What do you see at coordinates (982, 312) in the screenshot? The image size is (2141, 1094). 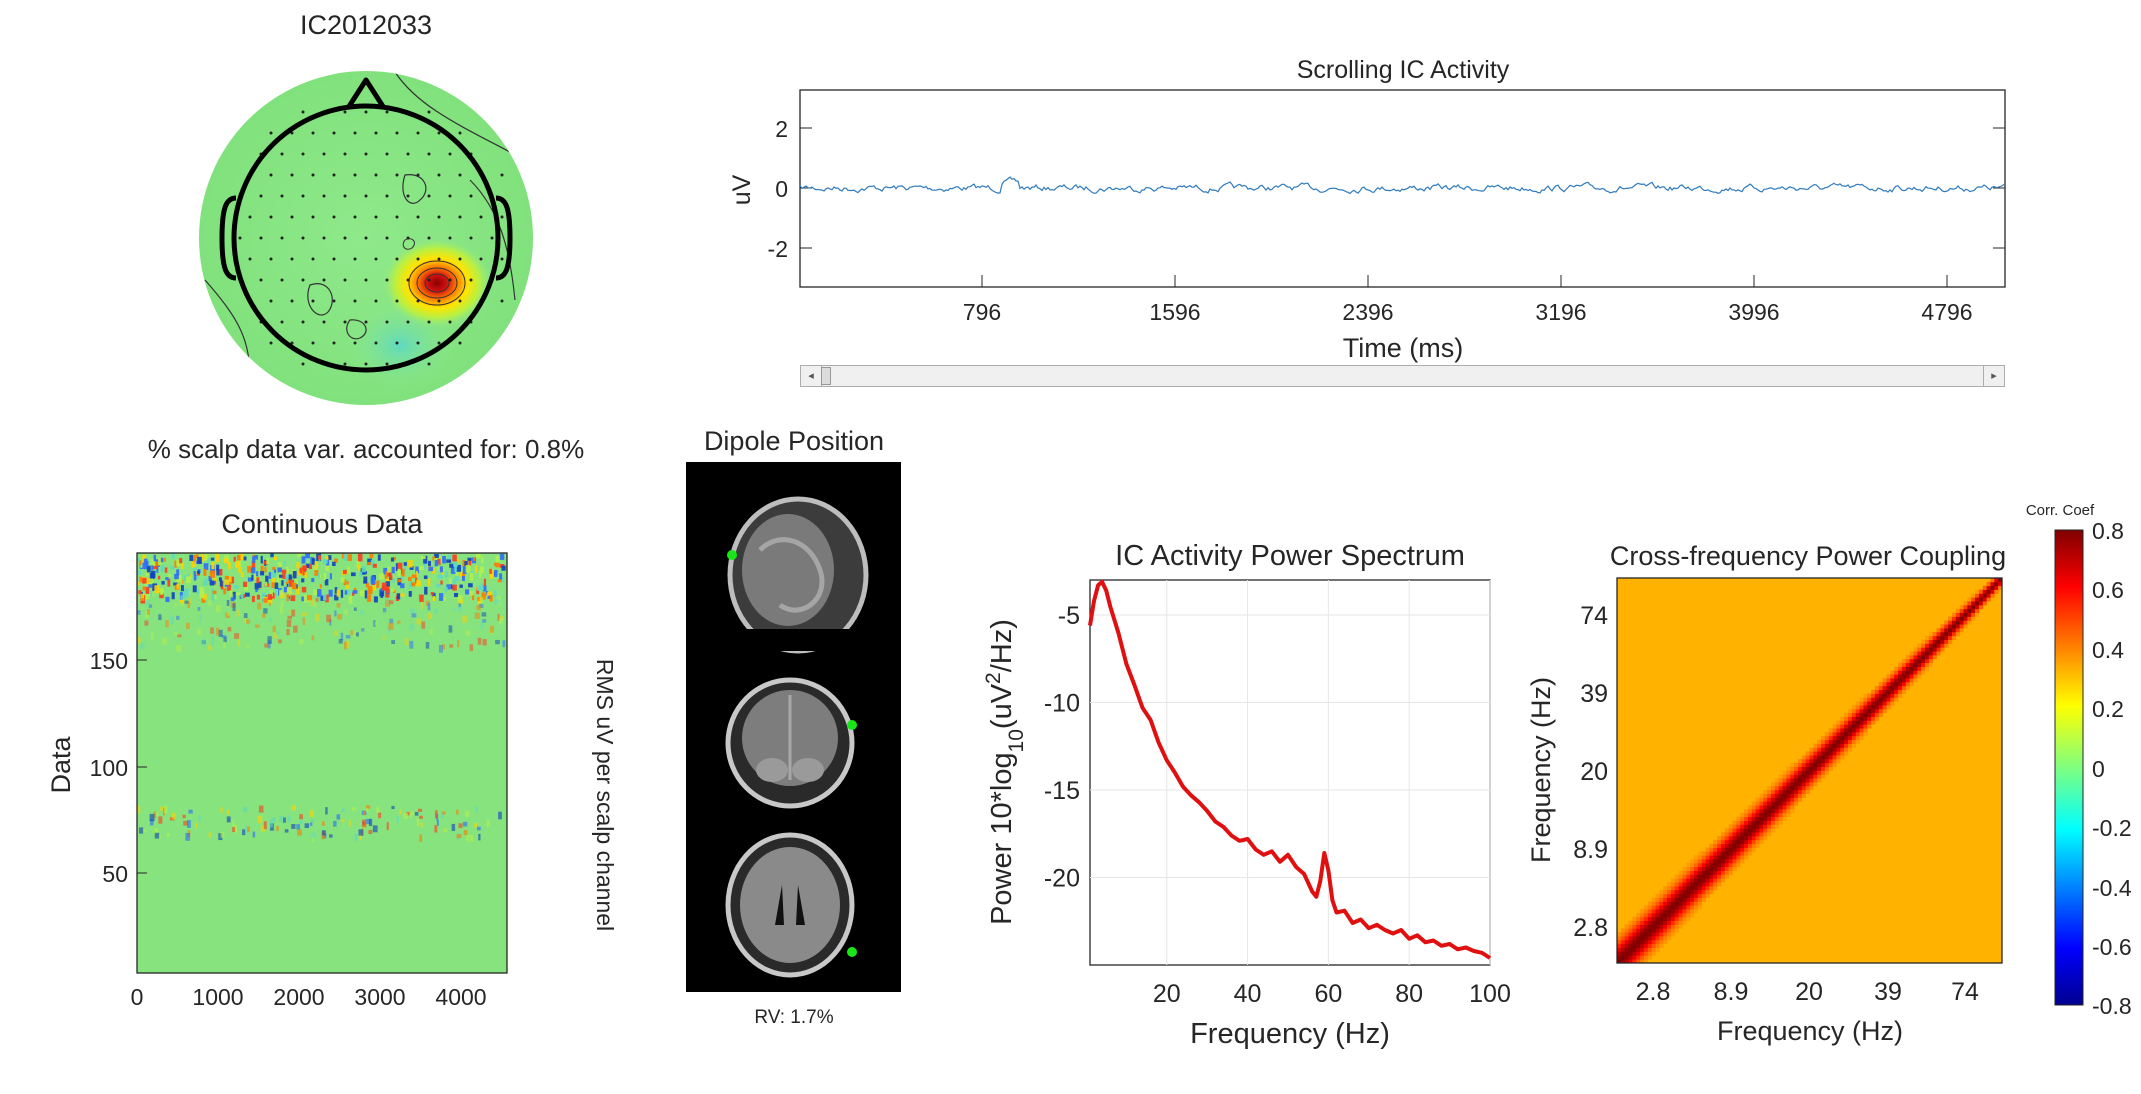 I see `scroll-xtick-label: 796` at bounding box center [982, 312].